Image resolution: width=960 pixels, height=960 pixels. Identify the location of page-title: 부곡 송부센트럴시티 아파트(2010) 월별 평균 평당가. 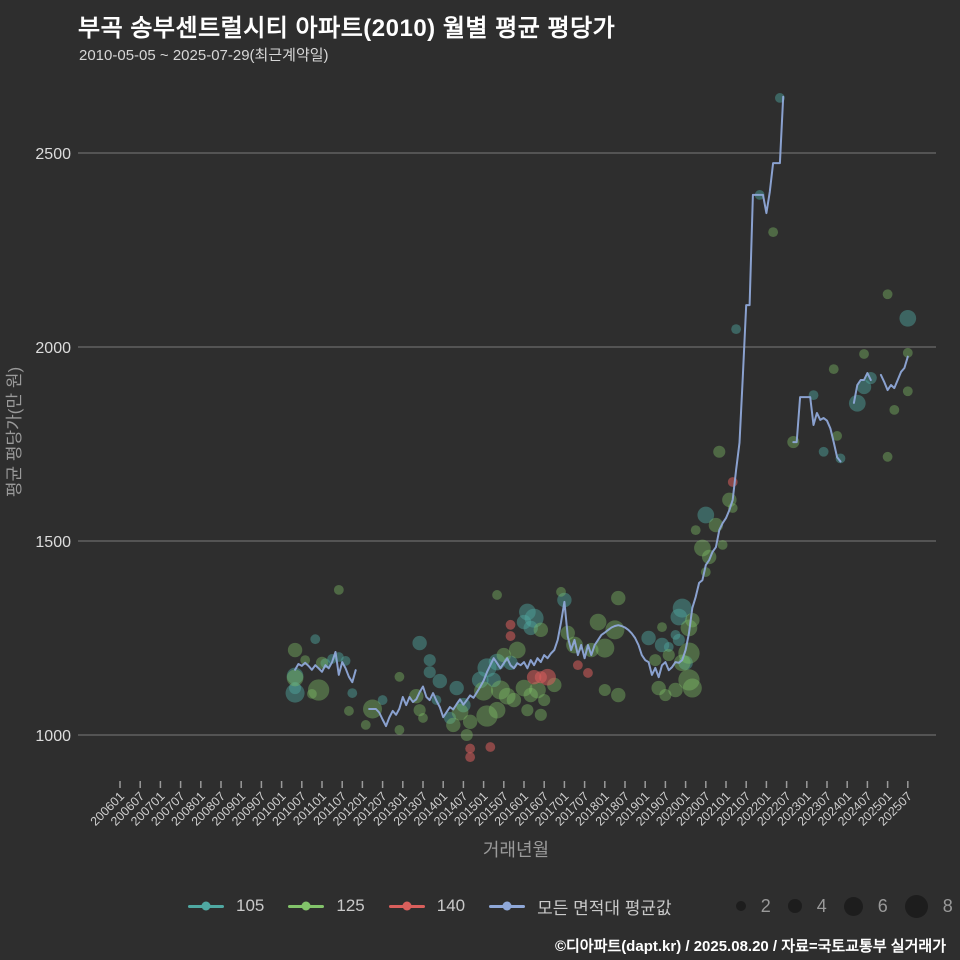
(347, 28).